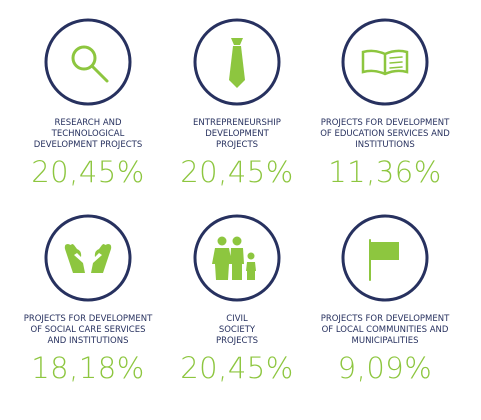 Image resolution: width=481 pixels, height=420 pixels. I want to click on item-label: AND INSTITUTIONS, so click(88, 341).